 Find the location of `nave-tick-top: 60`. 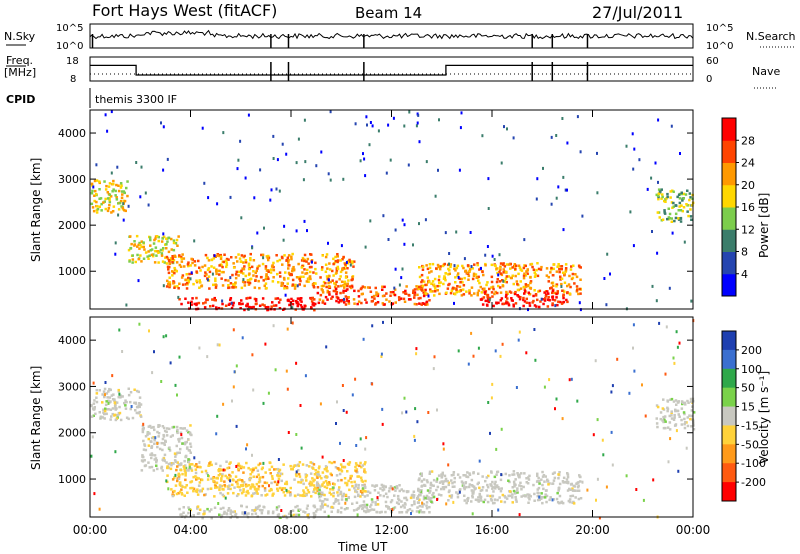

nave-tick-top: 60 is located at coordinates (712, 61).